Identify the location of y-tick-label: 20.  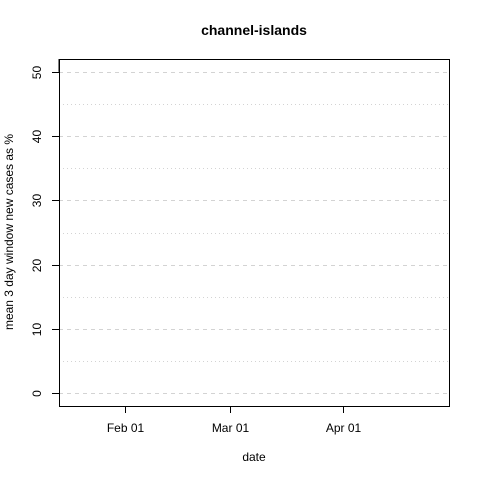
(37, 266).